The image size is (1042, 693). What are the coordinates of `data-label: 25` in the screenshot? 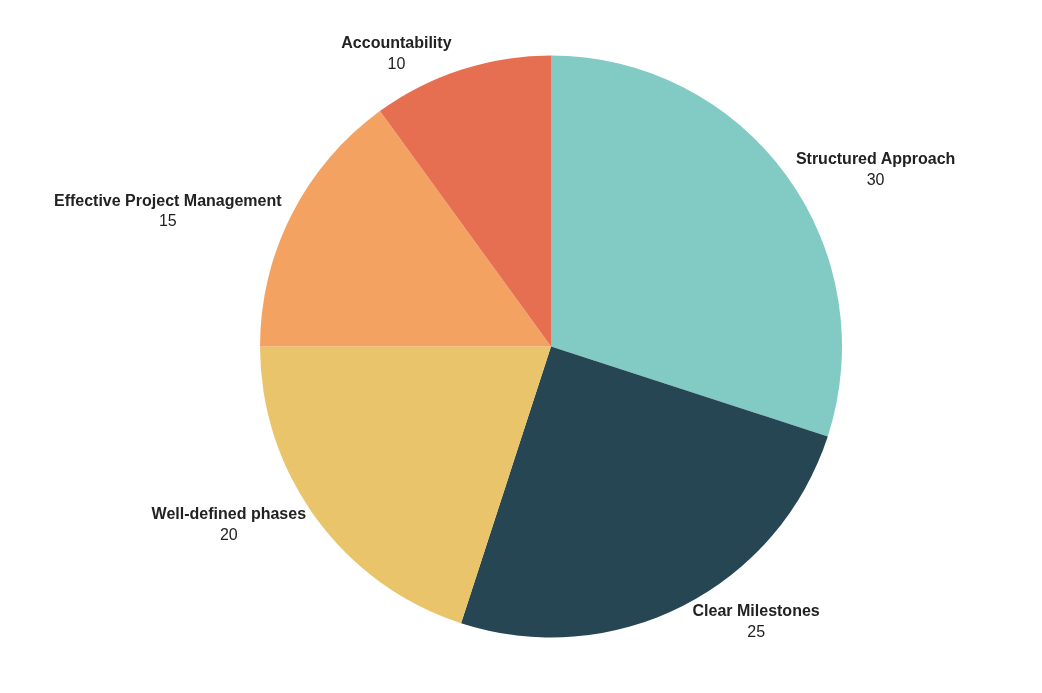 It's located at (756, 631).